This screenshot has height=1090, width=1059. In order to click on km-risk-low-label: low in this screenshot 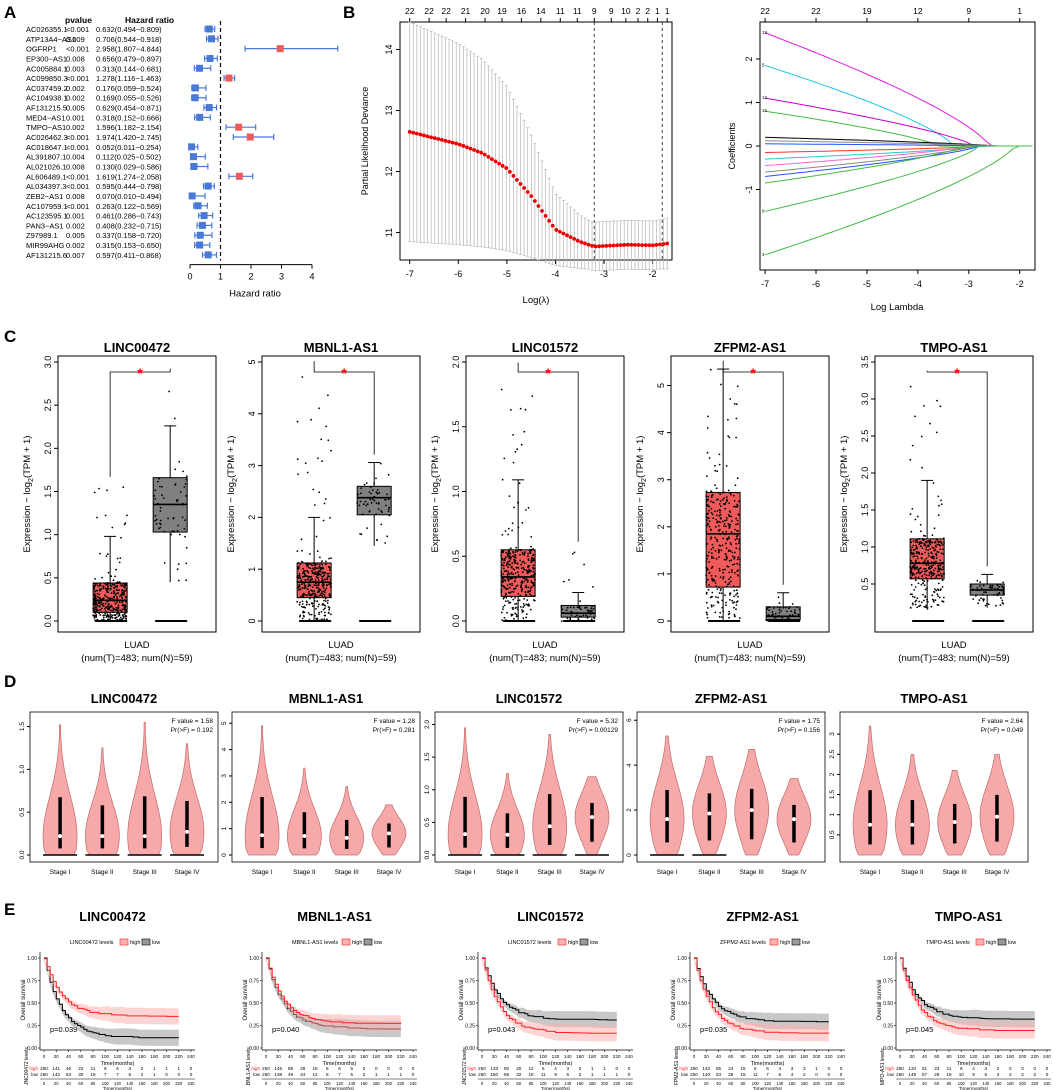, I will do `click(257, 1074)`.